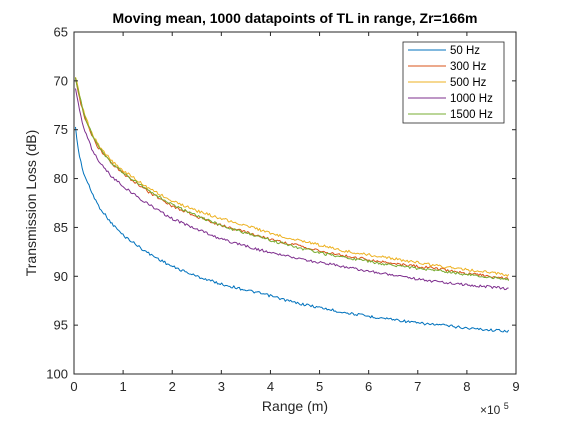  I want to click on legend-label: 1000 Hz, so click(471, 99).